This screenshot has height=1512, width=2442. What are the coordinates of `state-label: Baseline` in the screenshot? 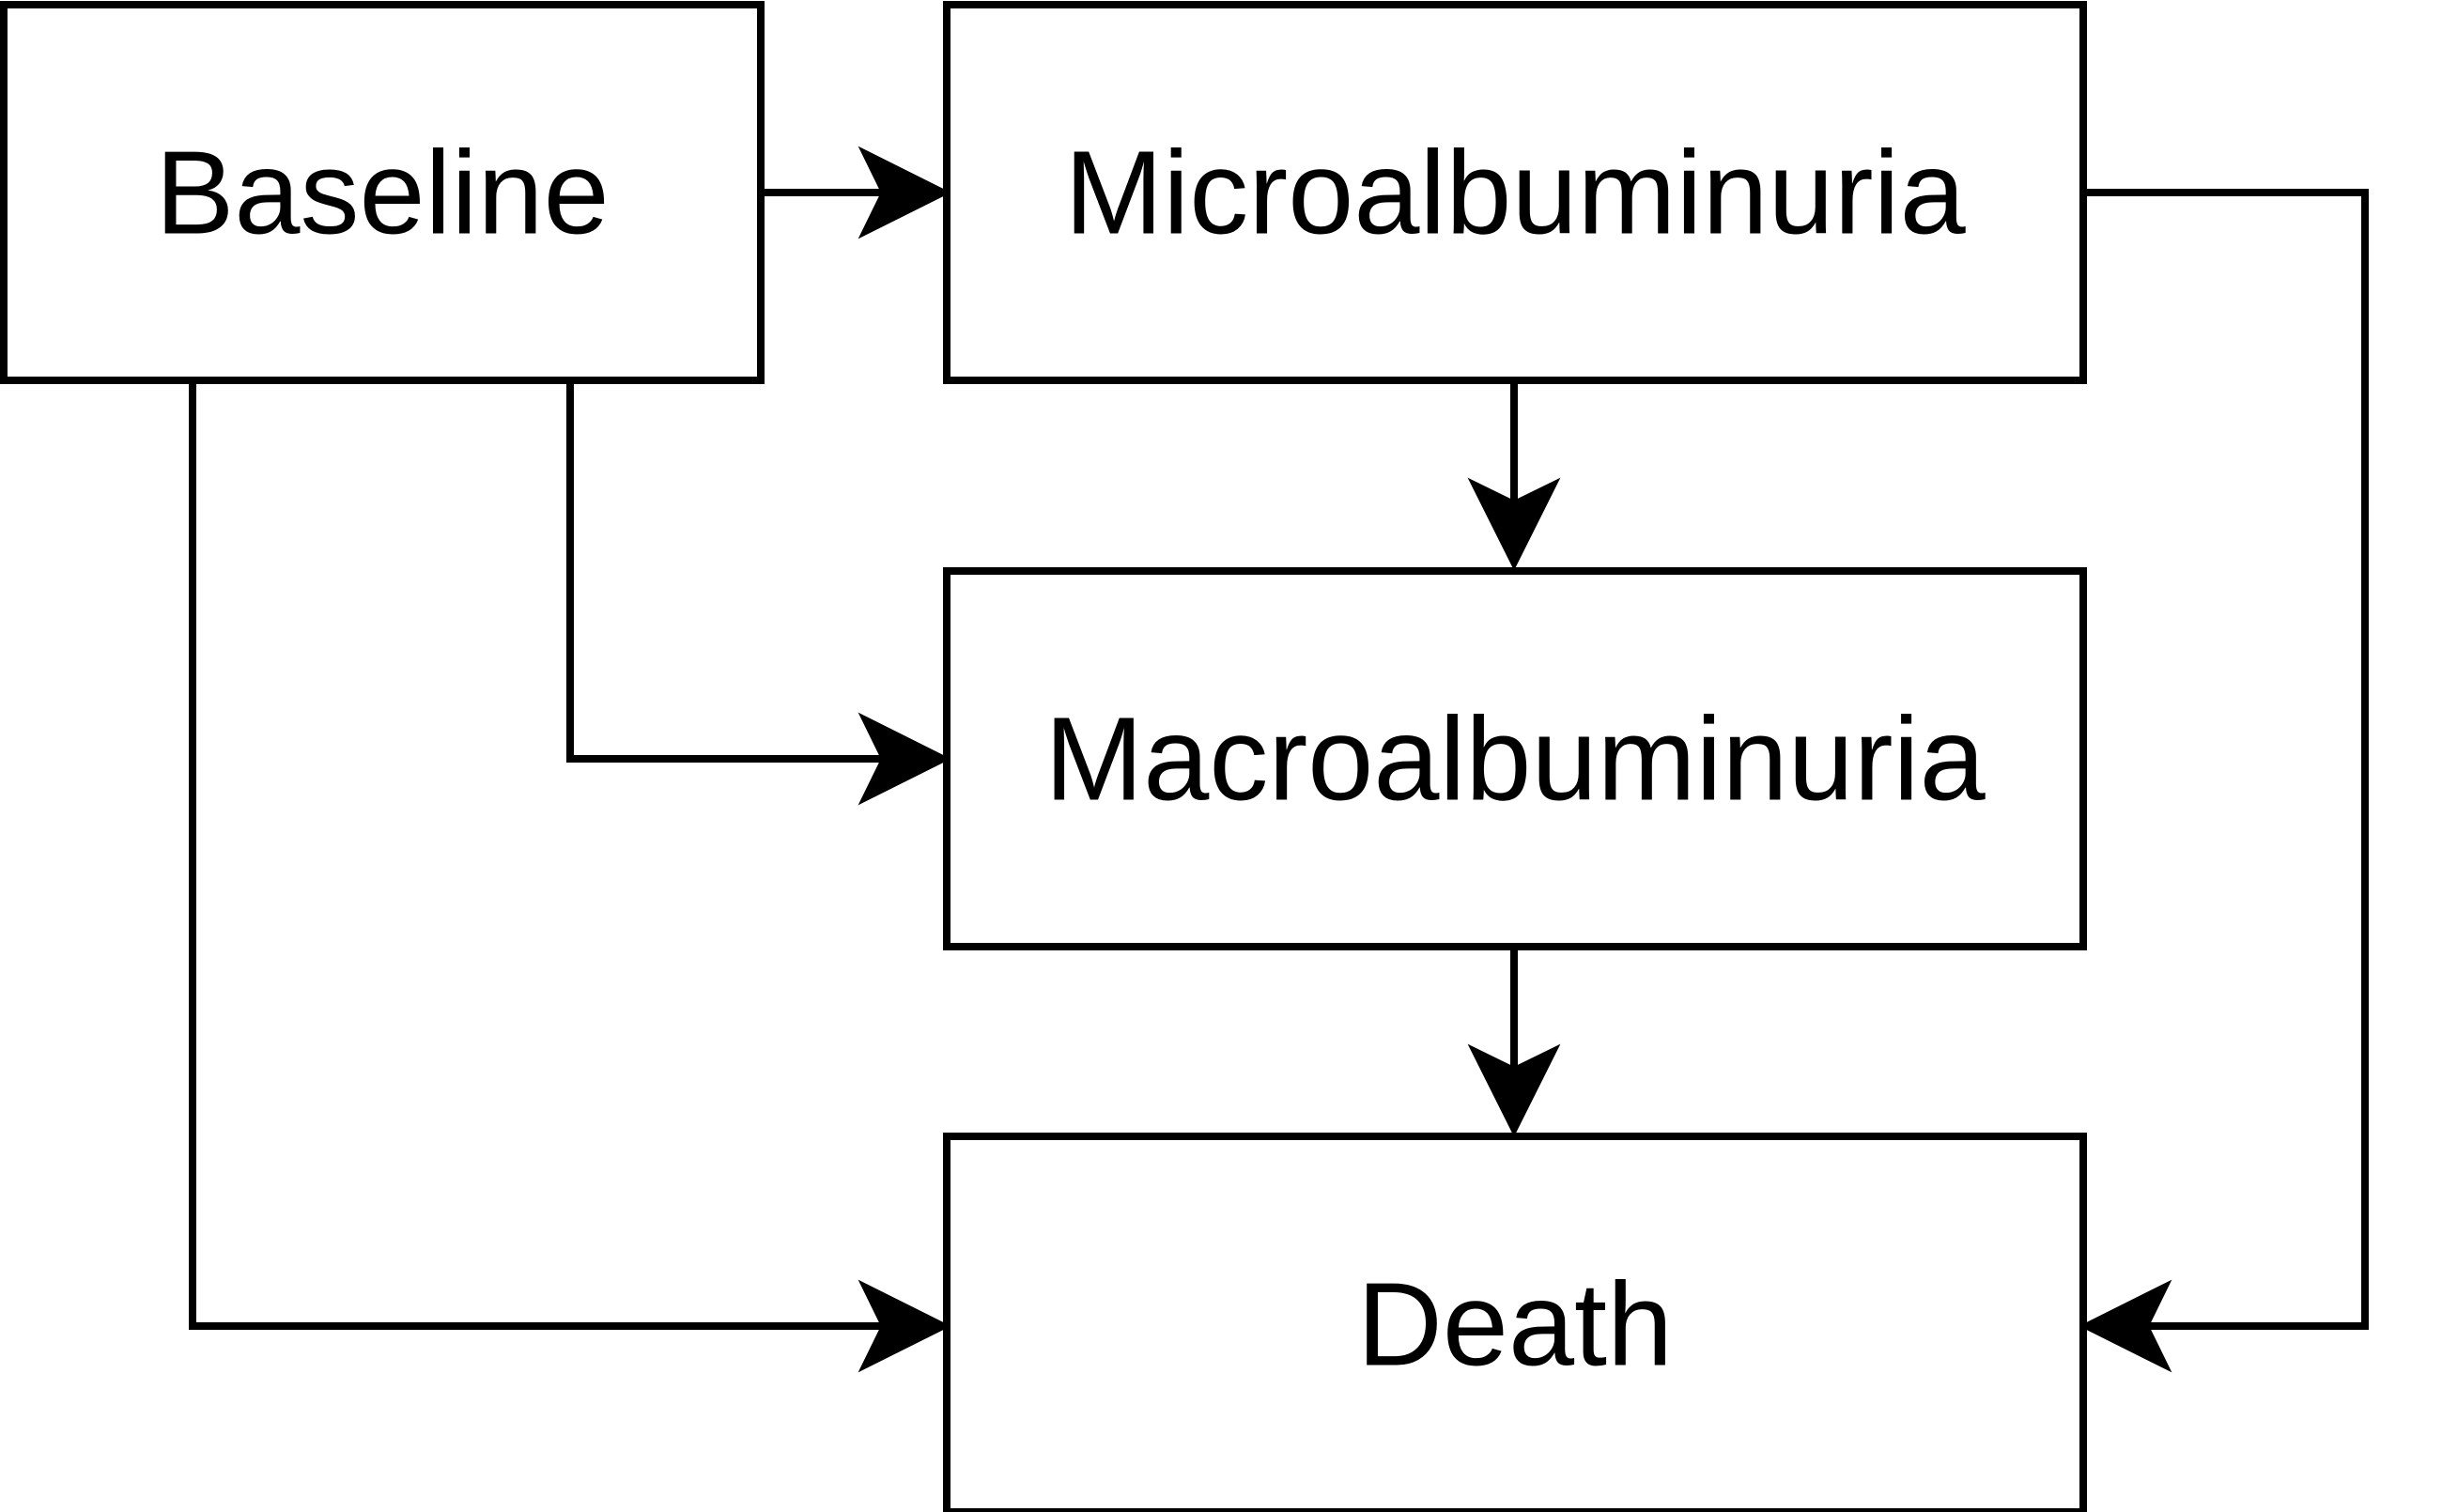 It's located at (382, 193).